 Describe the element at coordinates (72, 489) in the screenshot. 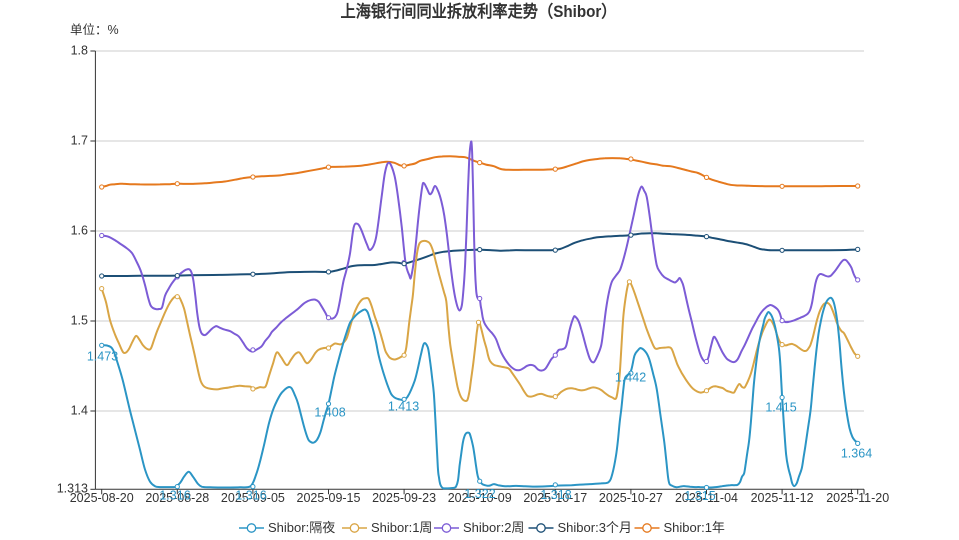

I see `svg-text: 1.313` at that location.